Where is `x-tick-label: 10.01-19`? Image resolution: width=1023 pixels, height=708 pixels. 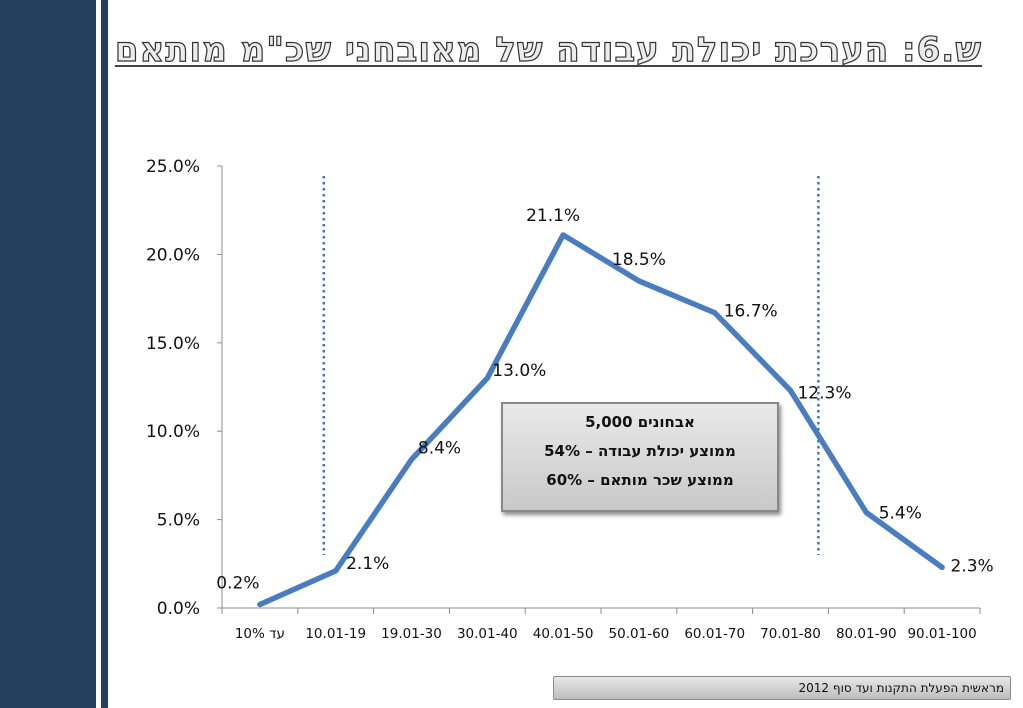
x-tick-label: 10.01-19 is located at coordinates (335, 634).